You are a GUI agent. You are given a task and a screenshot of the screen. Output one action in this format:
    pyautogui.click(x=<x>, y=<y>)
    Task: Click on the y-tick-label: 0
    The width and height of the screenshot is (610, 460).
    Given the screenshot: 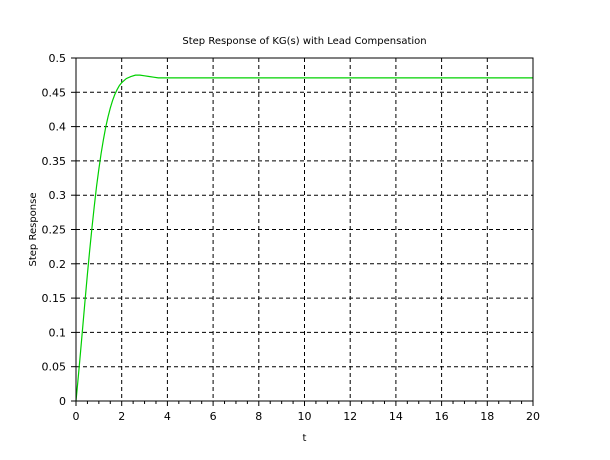 What is the action you would take?
    pyautogui.click(x=62, y=401)
    